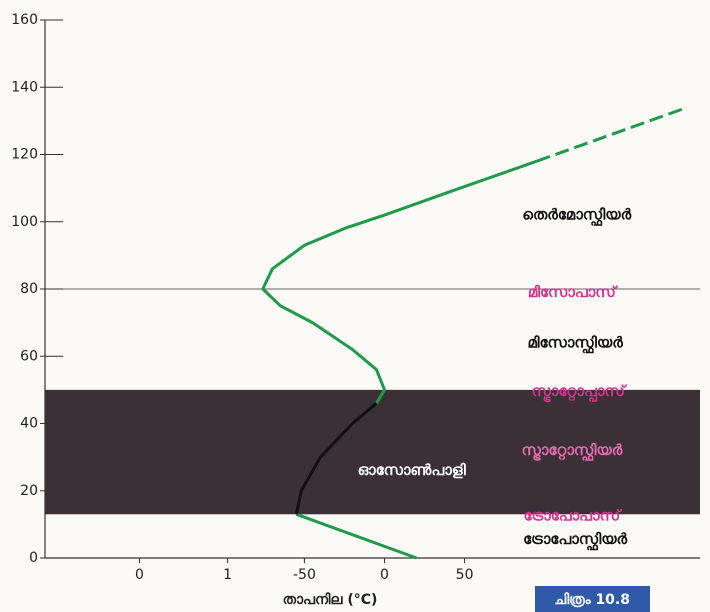  What do you see at coordinates (24, 87) in the screenshot?
I see `y-tick-label: 140` at bounding box center [24, 87].